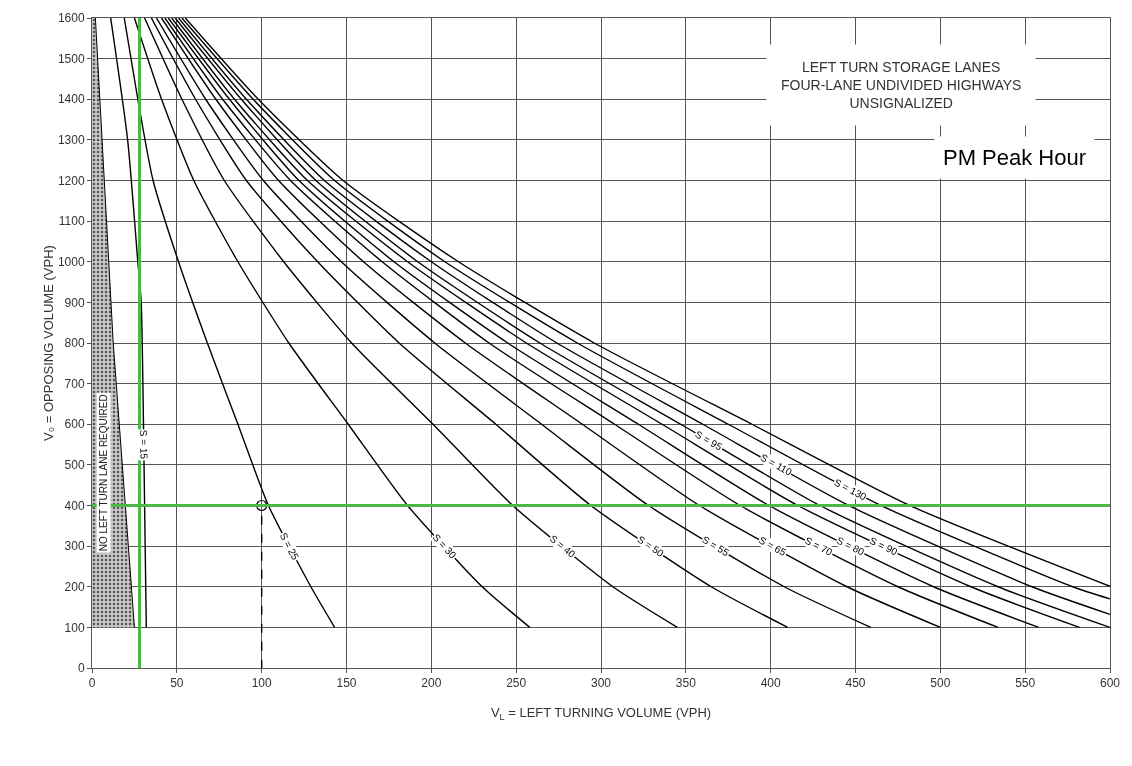 The image size is (1132, 766). I want to click on y-tick-label: 0, so click(81, 668).